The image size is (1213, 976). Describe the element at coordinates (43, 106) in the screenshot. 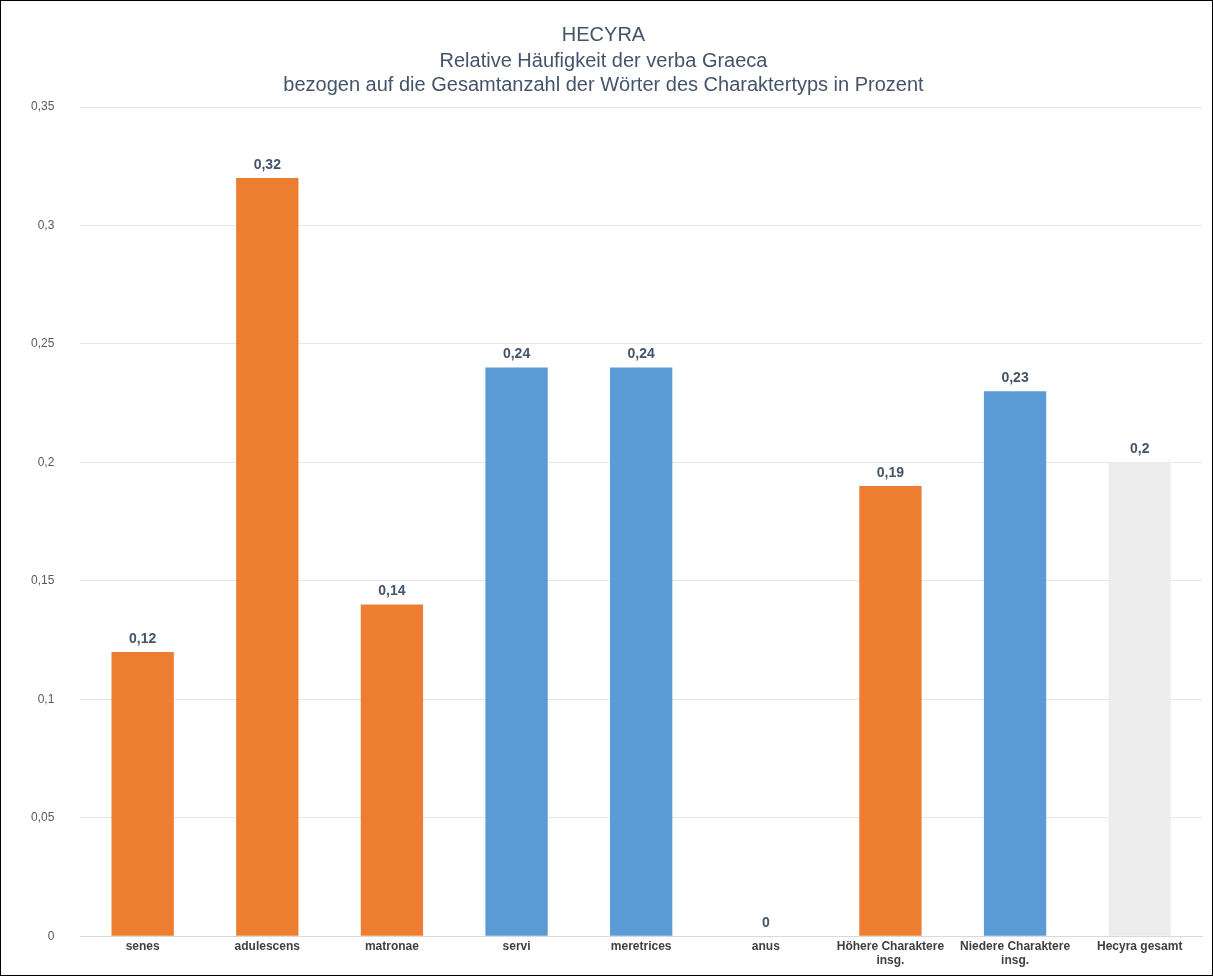

I see `y-tick-label: 0,35` at that location.